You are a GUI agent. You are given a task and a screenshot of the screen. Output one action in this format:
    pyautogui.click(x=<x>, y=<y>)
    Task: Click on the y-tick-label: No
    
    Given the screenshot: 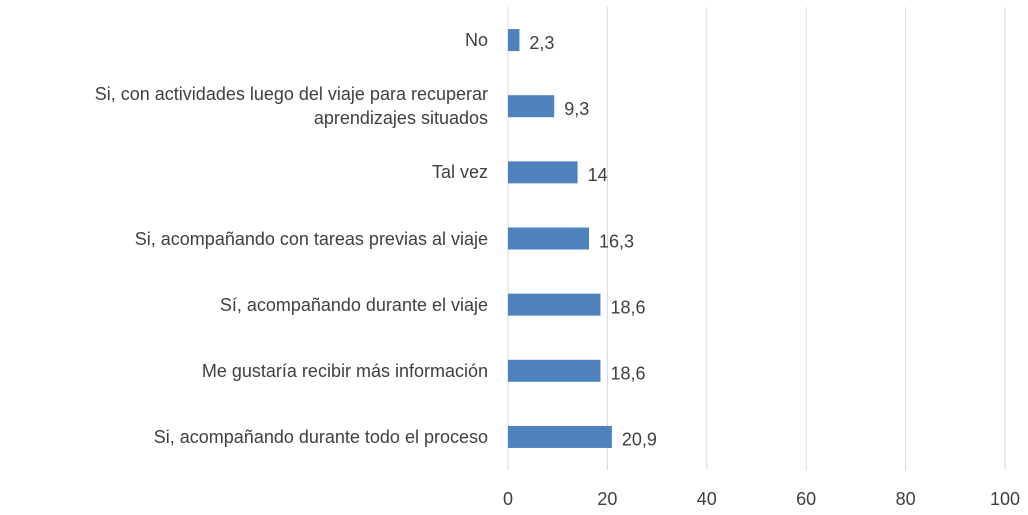 What is the action you would take?
    pyautogui.click(x=476, y=40)
    